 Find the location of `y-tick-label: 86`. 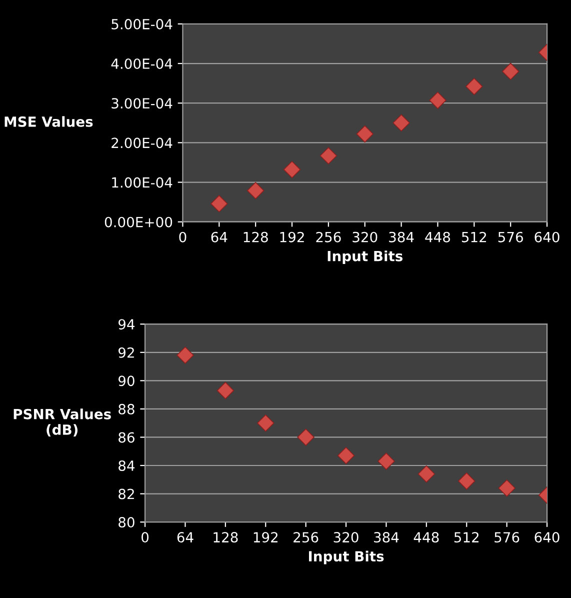

y-tick-label: 86 is located at coordinates (126, 437).